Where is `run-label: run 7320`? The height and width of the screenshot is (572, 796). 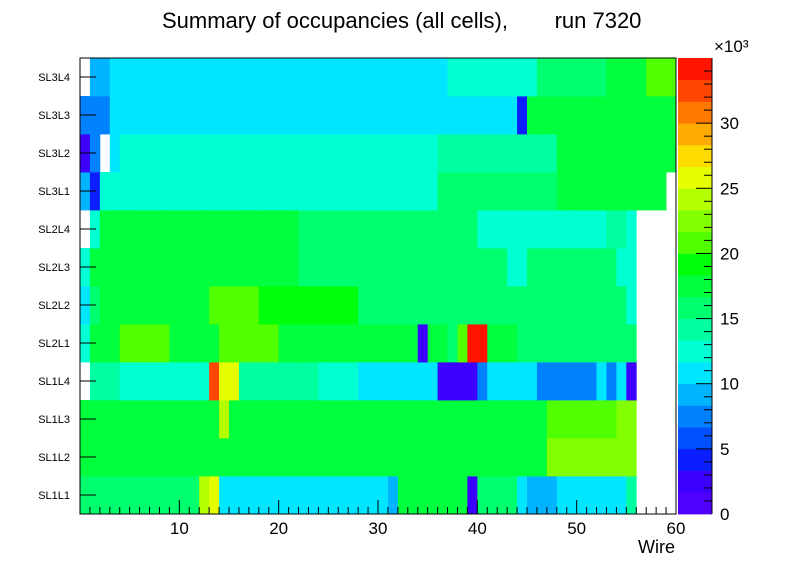
run-label: run 7320 is located at coordinates (598, 20).